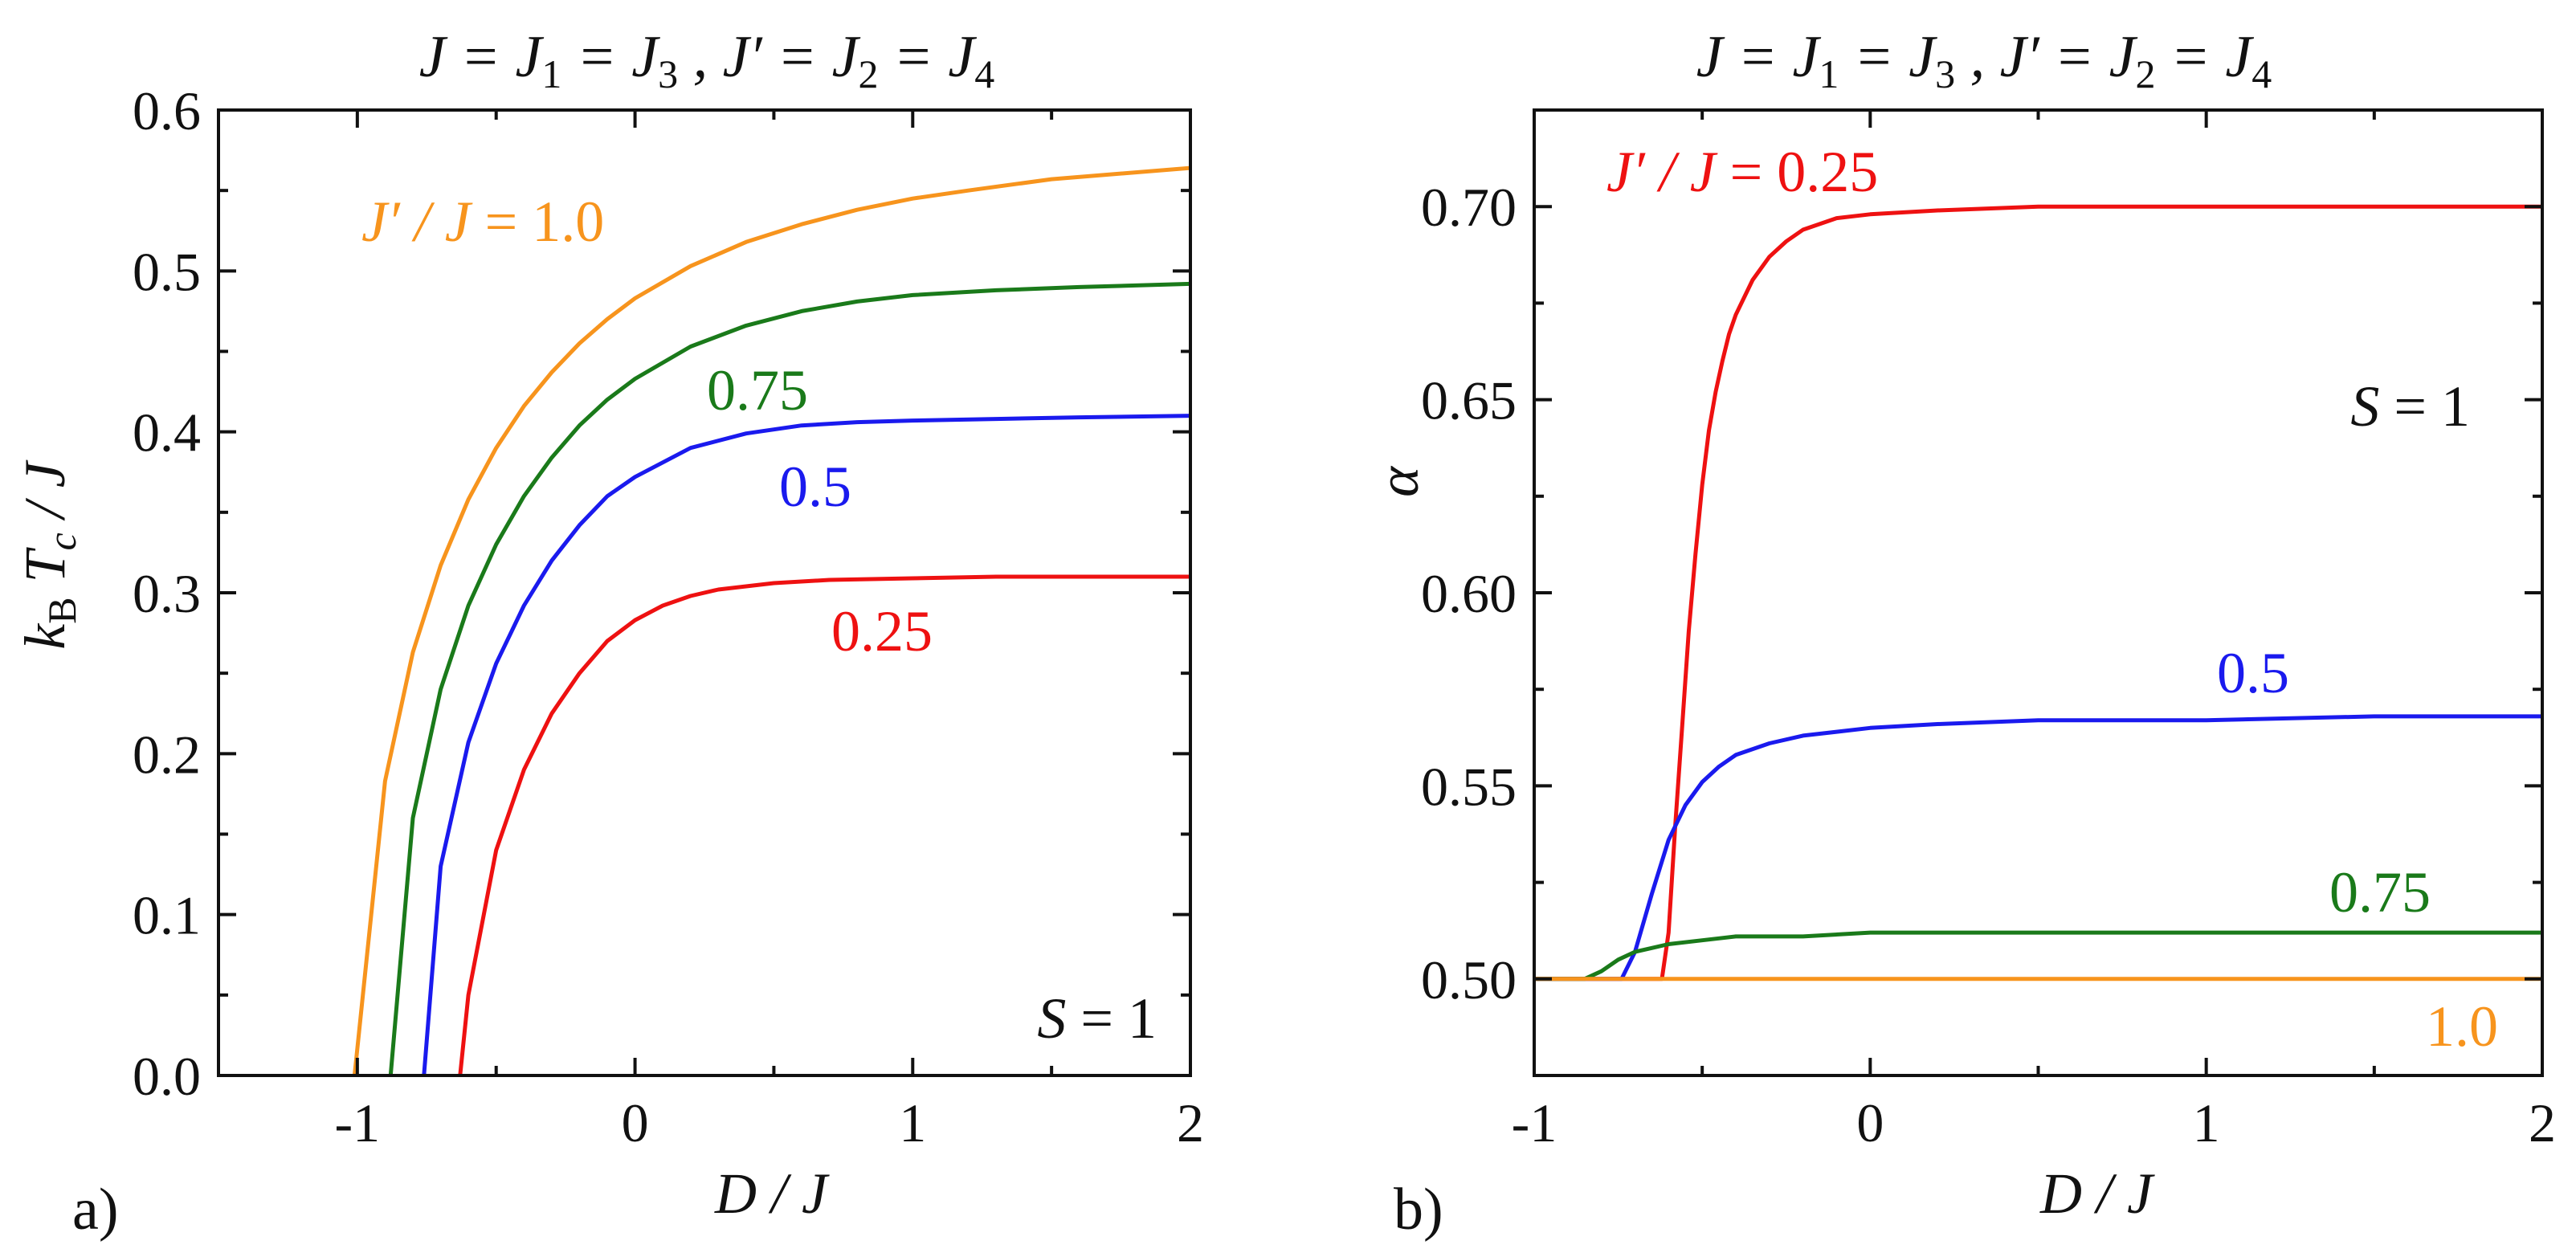  Describe the element at coordinates (2253, 673) in the screenshot. I see `panel-b-series-label-2: 0.5` at that location.